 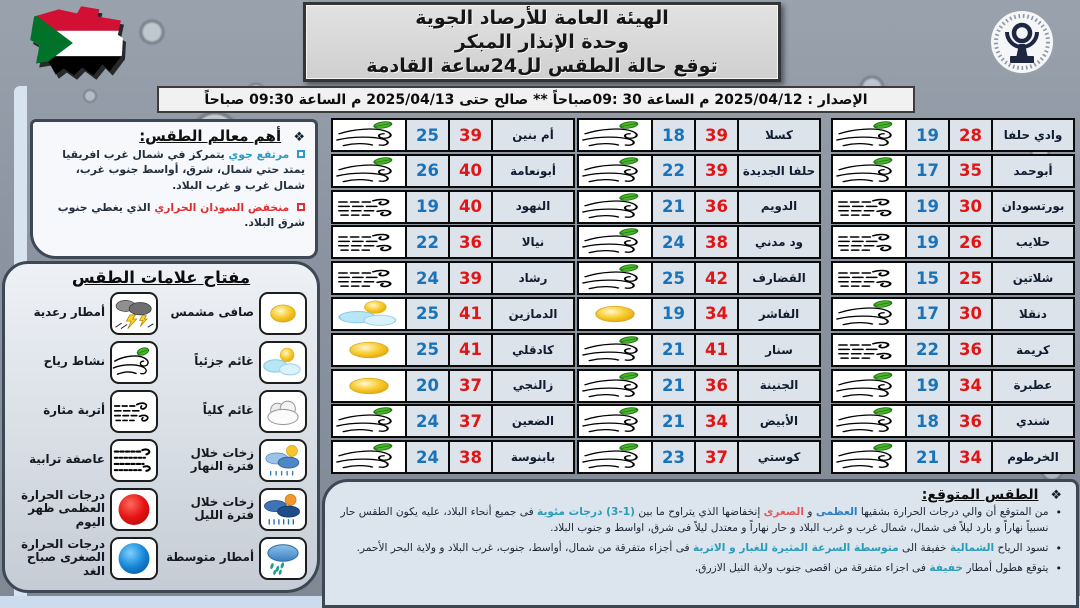 I want to click on legend-item: نشاط رياح, so click(x=86, y=362).